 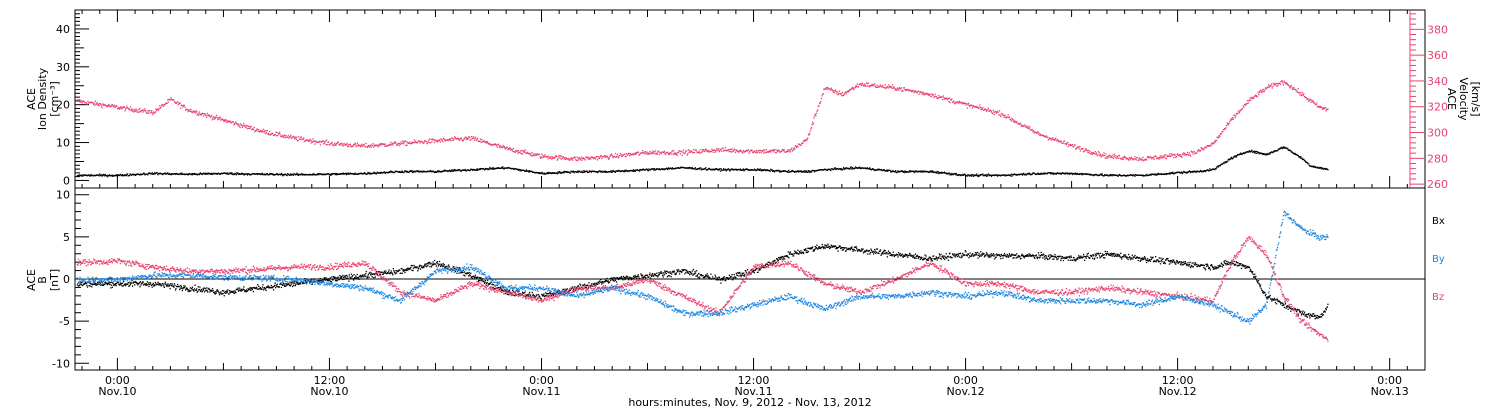 What do you see at coordinates (1437, 158) in the screenshot?
I see `top-y2-tick-label: 280` at bounding box center [1437, 158].